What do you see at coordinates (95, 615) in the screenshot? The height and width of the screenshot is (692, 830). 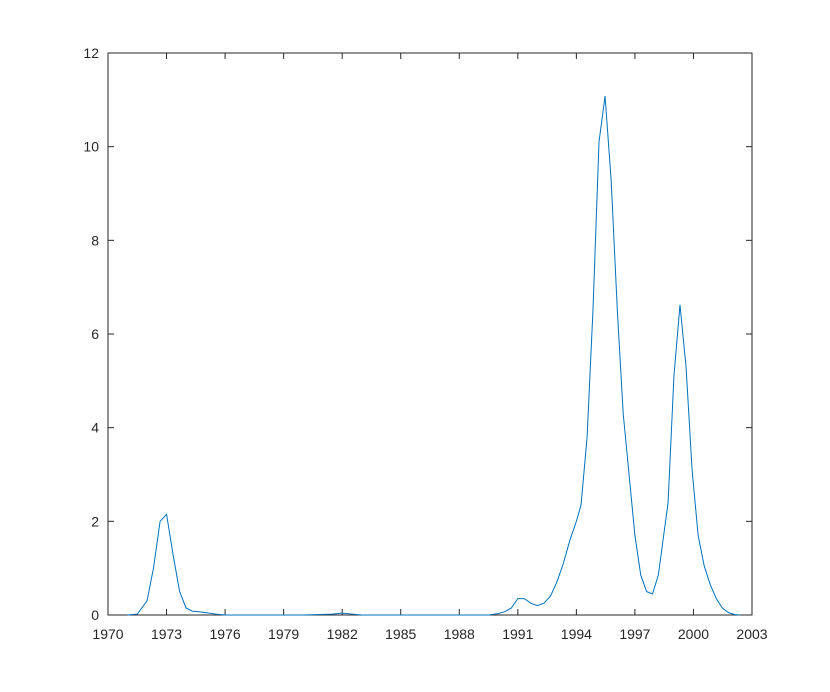 I see `y-tick-label: 0` at bounding box center [95, 615].